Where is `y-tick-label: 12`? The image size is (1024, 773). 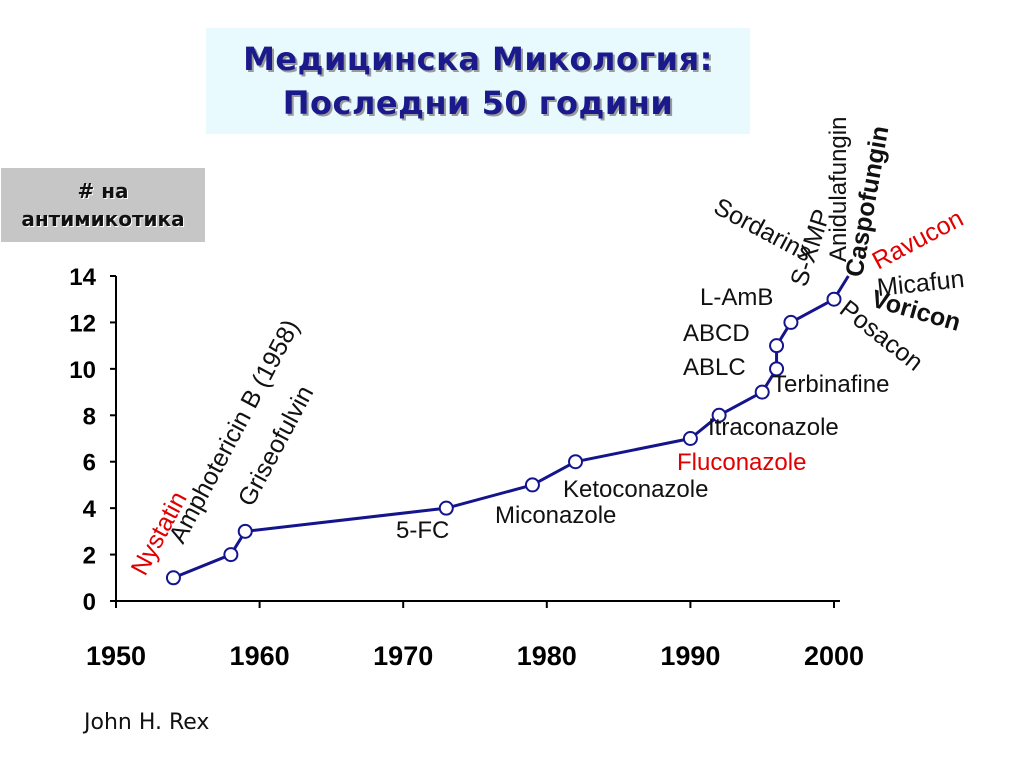
y-tick-label: 12 is located at coordinates (82, 323).